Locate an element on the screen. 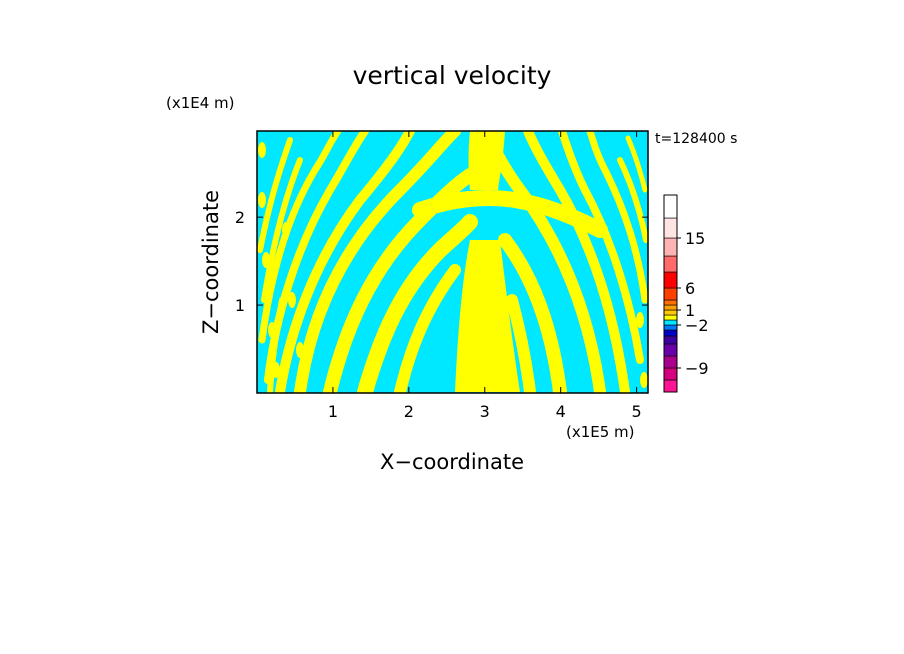 The image size is (904, 654). y-unit-label: (x1E4 m) is located at coordinates (200, 103).